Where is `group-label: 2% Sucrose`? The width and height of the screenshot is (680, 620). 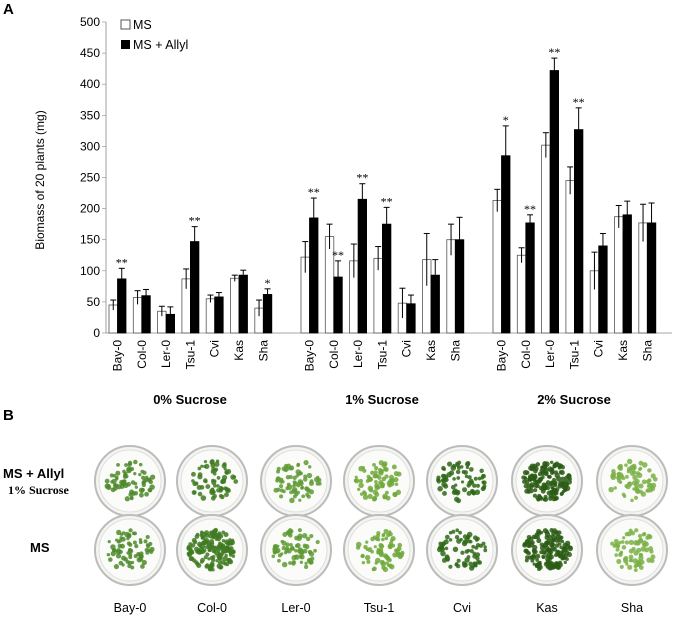 group-label: 2% Sucrose is located at coordinates (574, 399).